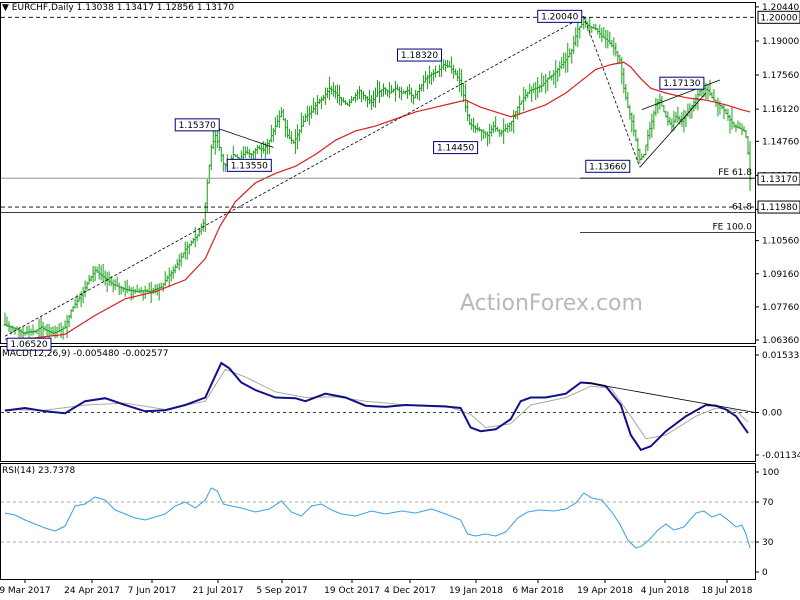 The height and width of the screenshot is (600, 800). I want to click on x-tick-label: 4 Jun 2018, so click(665, 591).